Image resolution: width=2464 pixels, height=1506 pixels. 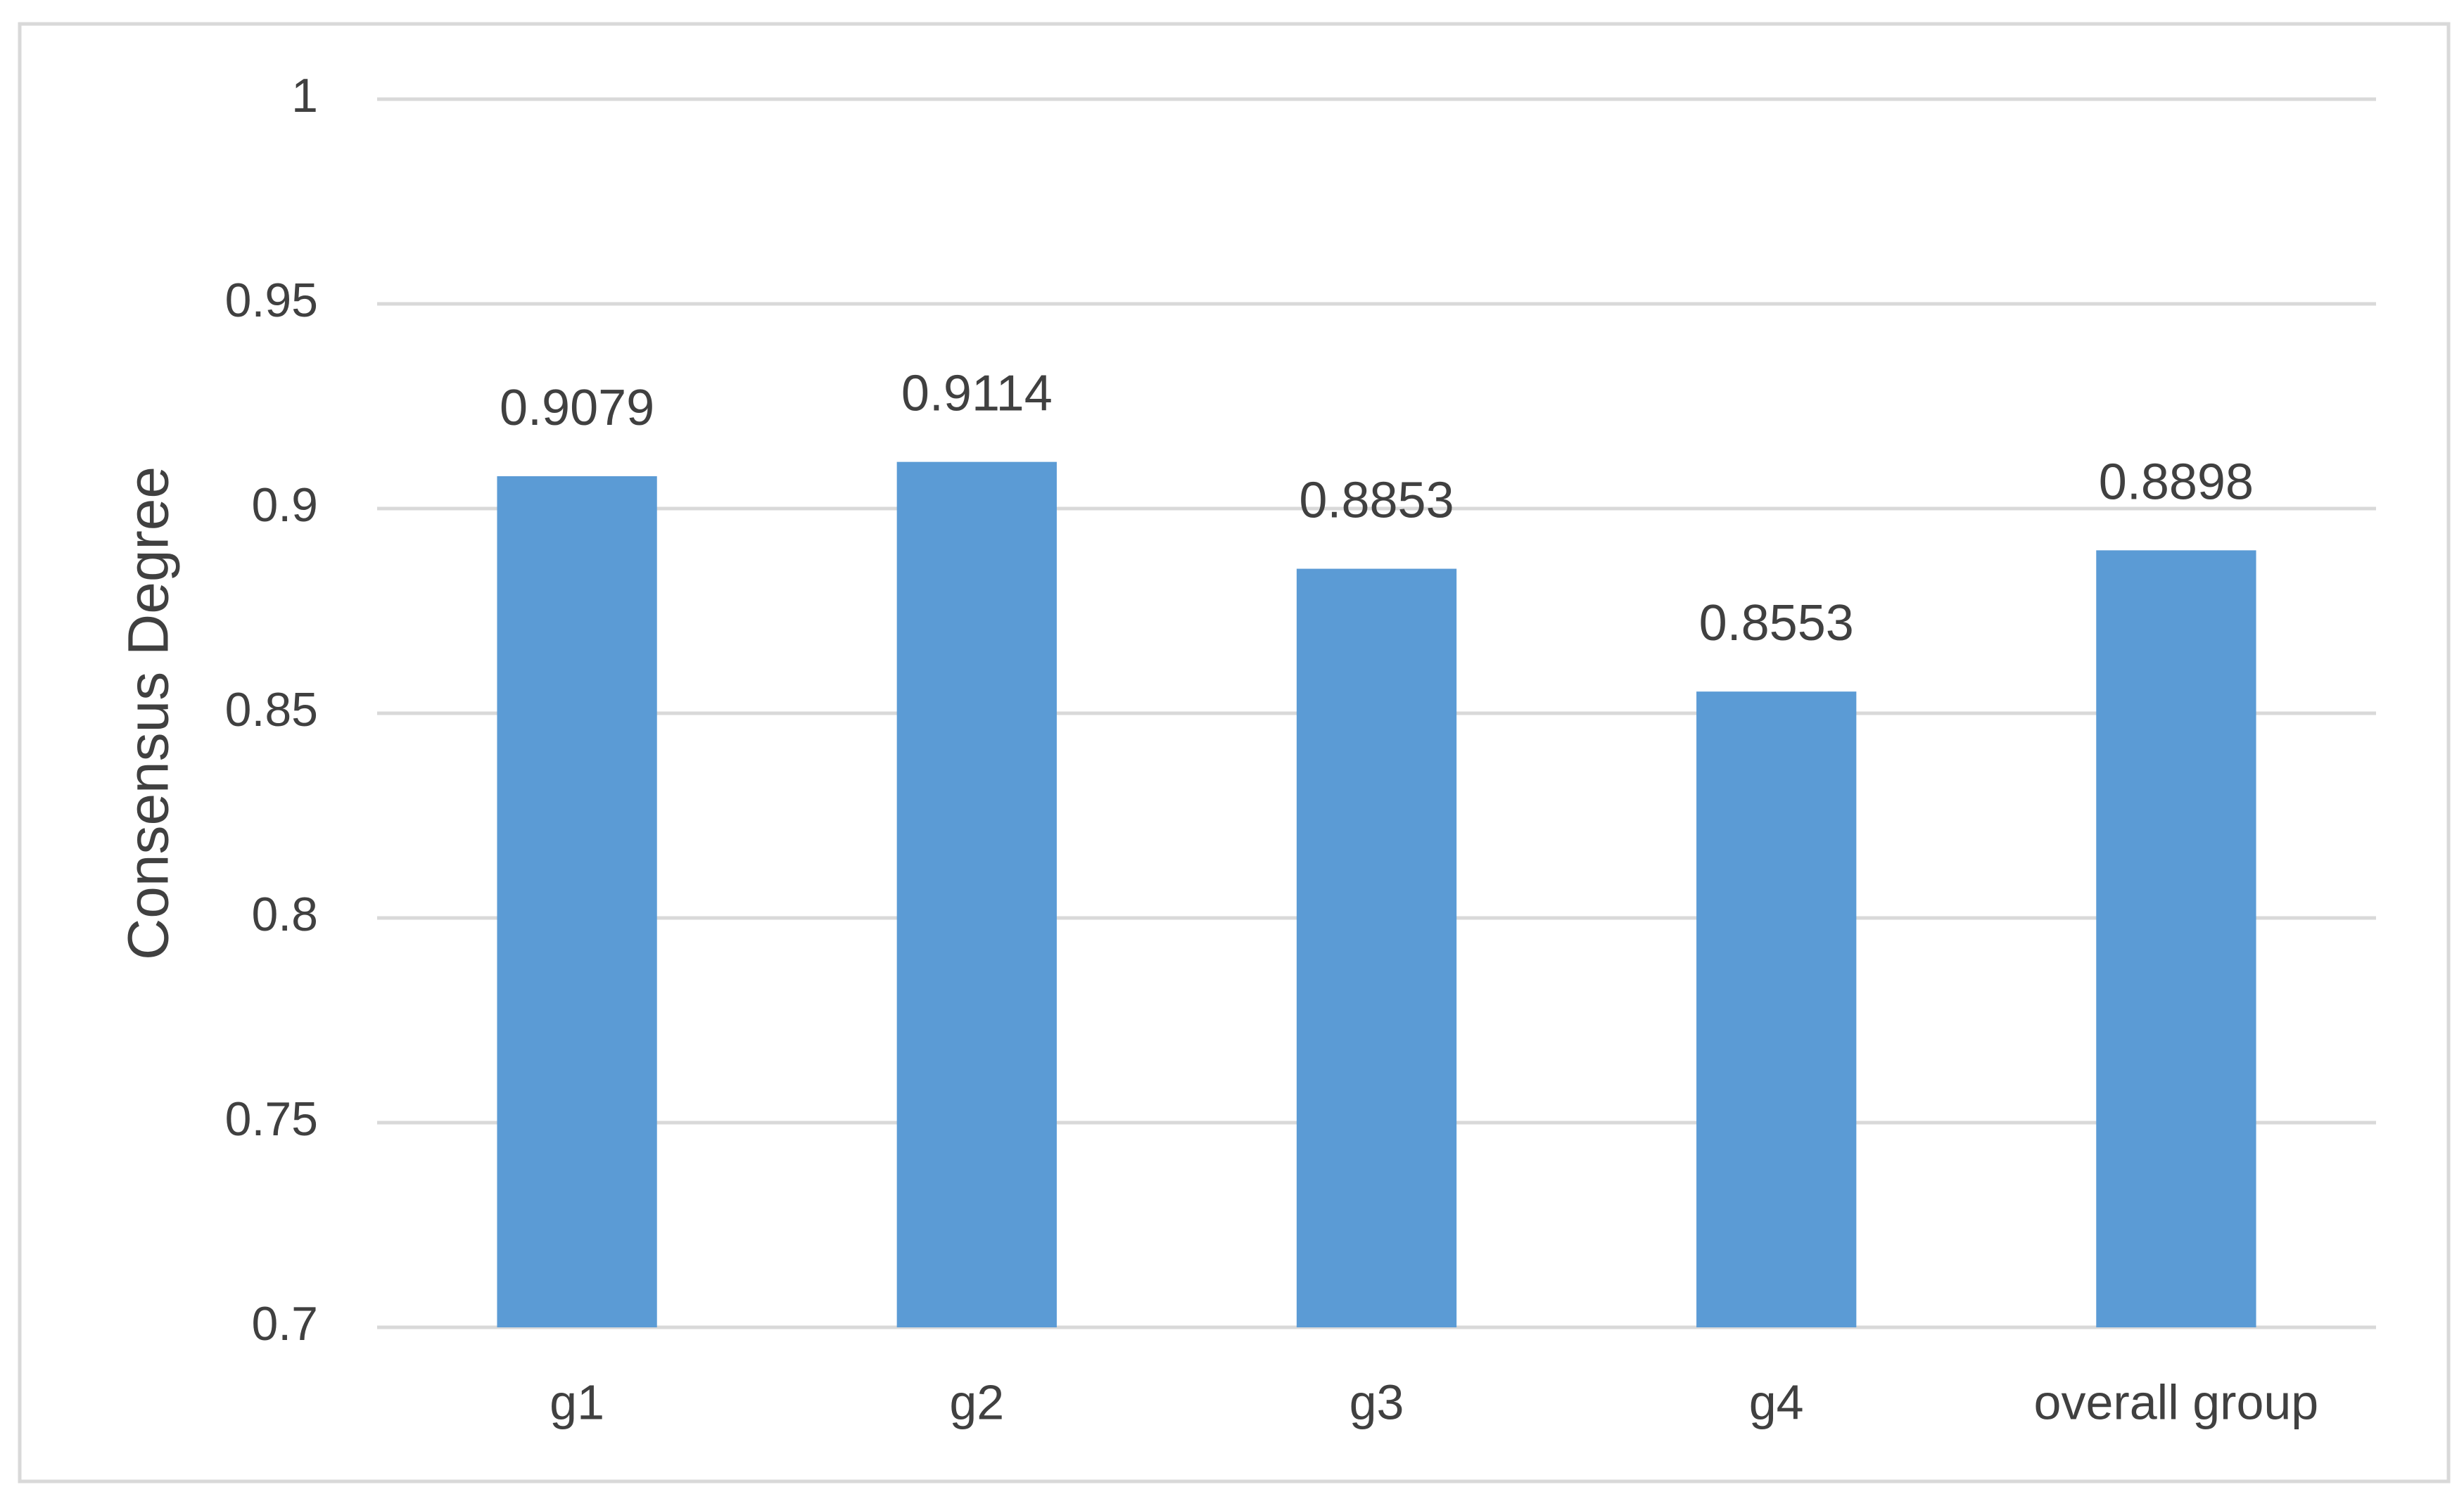 What do you see at coordinates (149, 713) in the screenshot?
I see `y-axis-title: Consensus Degree` at bounding box center [149, 713].